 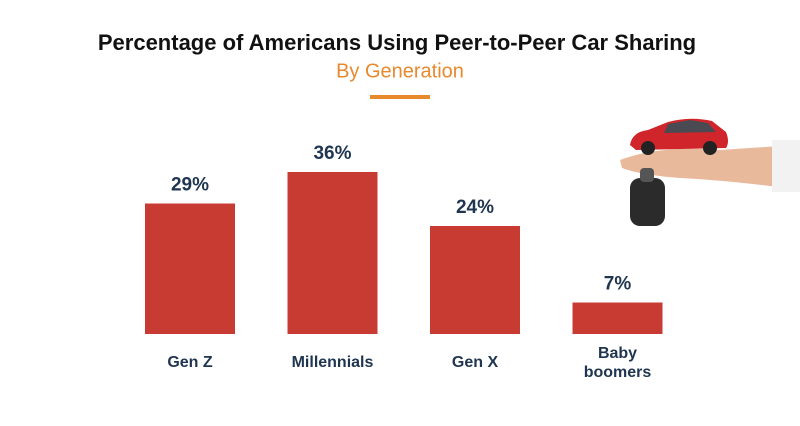 What do you see at coordinates (618, 284) in the screenshot?
I see `value-label: 7%` at bounding box center [618, 284].